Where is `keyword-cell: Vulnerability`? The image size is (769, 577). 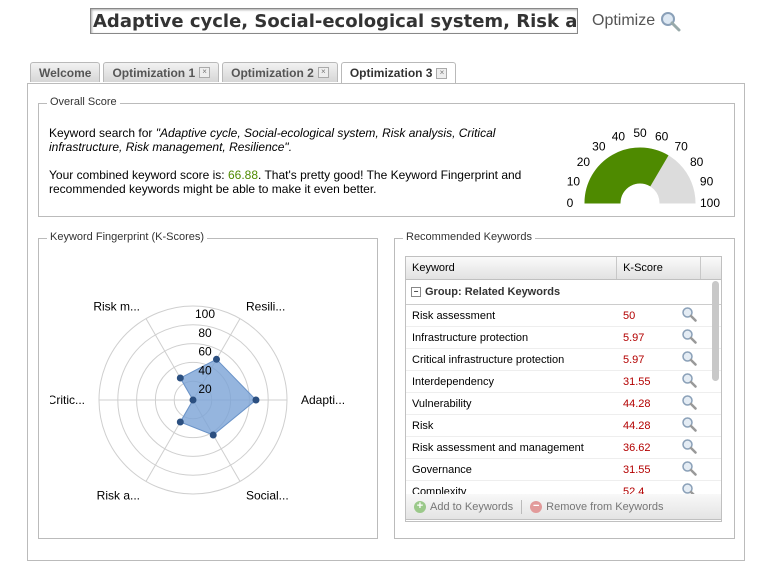
keyword-cell: Vulnerability is located at coordinates (442, 403).